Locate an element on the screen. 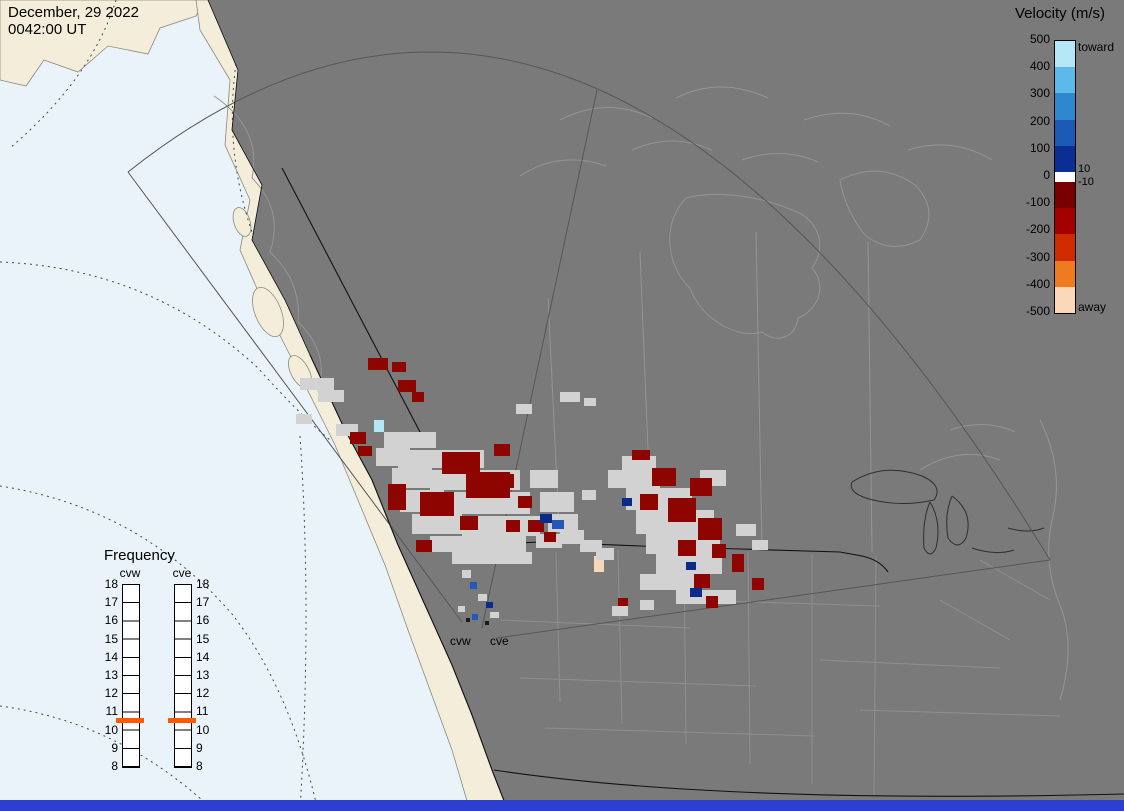 Image resolution: width=1124 pixels, height=811 pixels. velocity-tick-label: -500 is located at coordinates (1037, 311).